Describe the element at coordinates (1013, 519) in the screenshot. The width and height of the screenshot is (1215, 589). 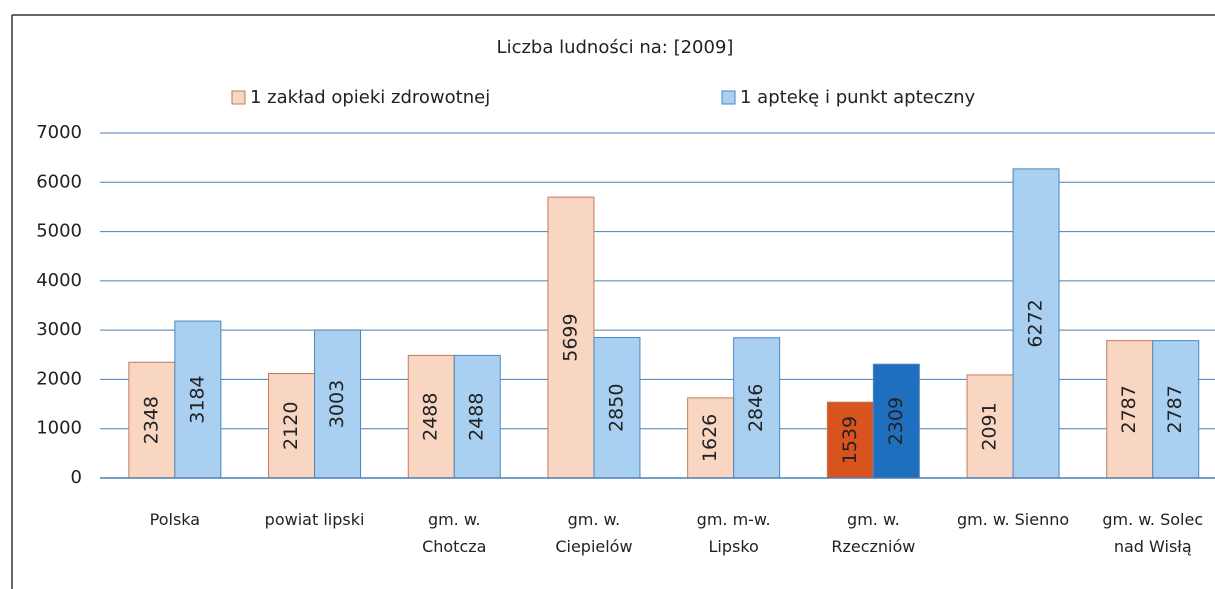
I see `x-tick-label: gm. w. Sienno` at that location.